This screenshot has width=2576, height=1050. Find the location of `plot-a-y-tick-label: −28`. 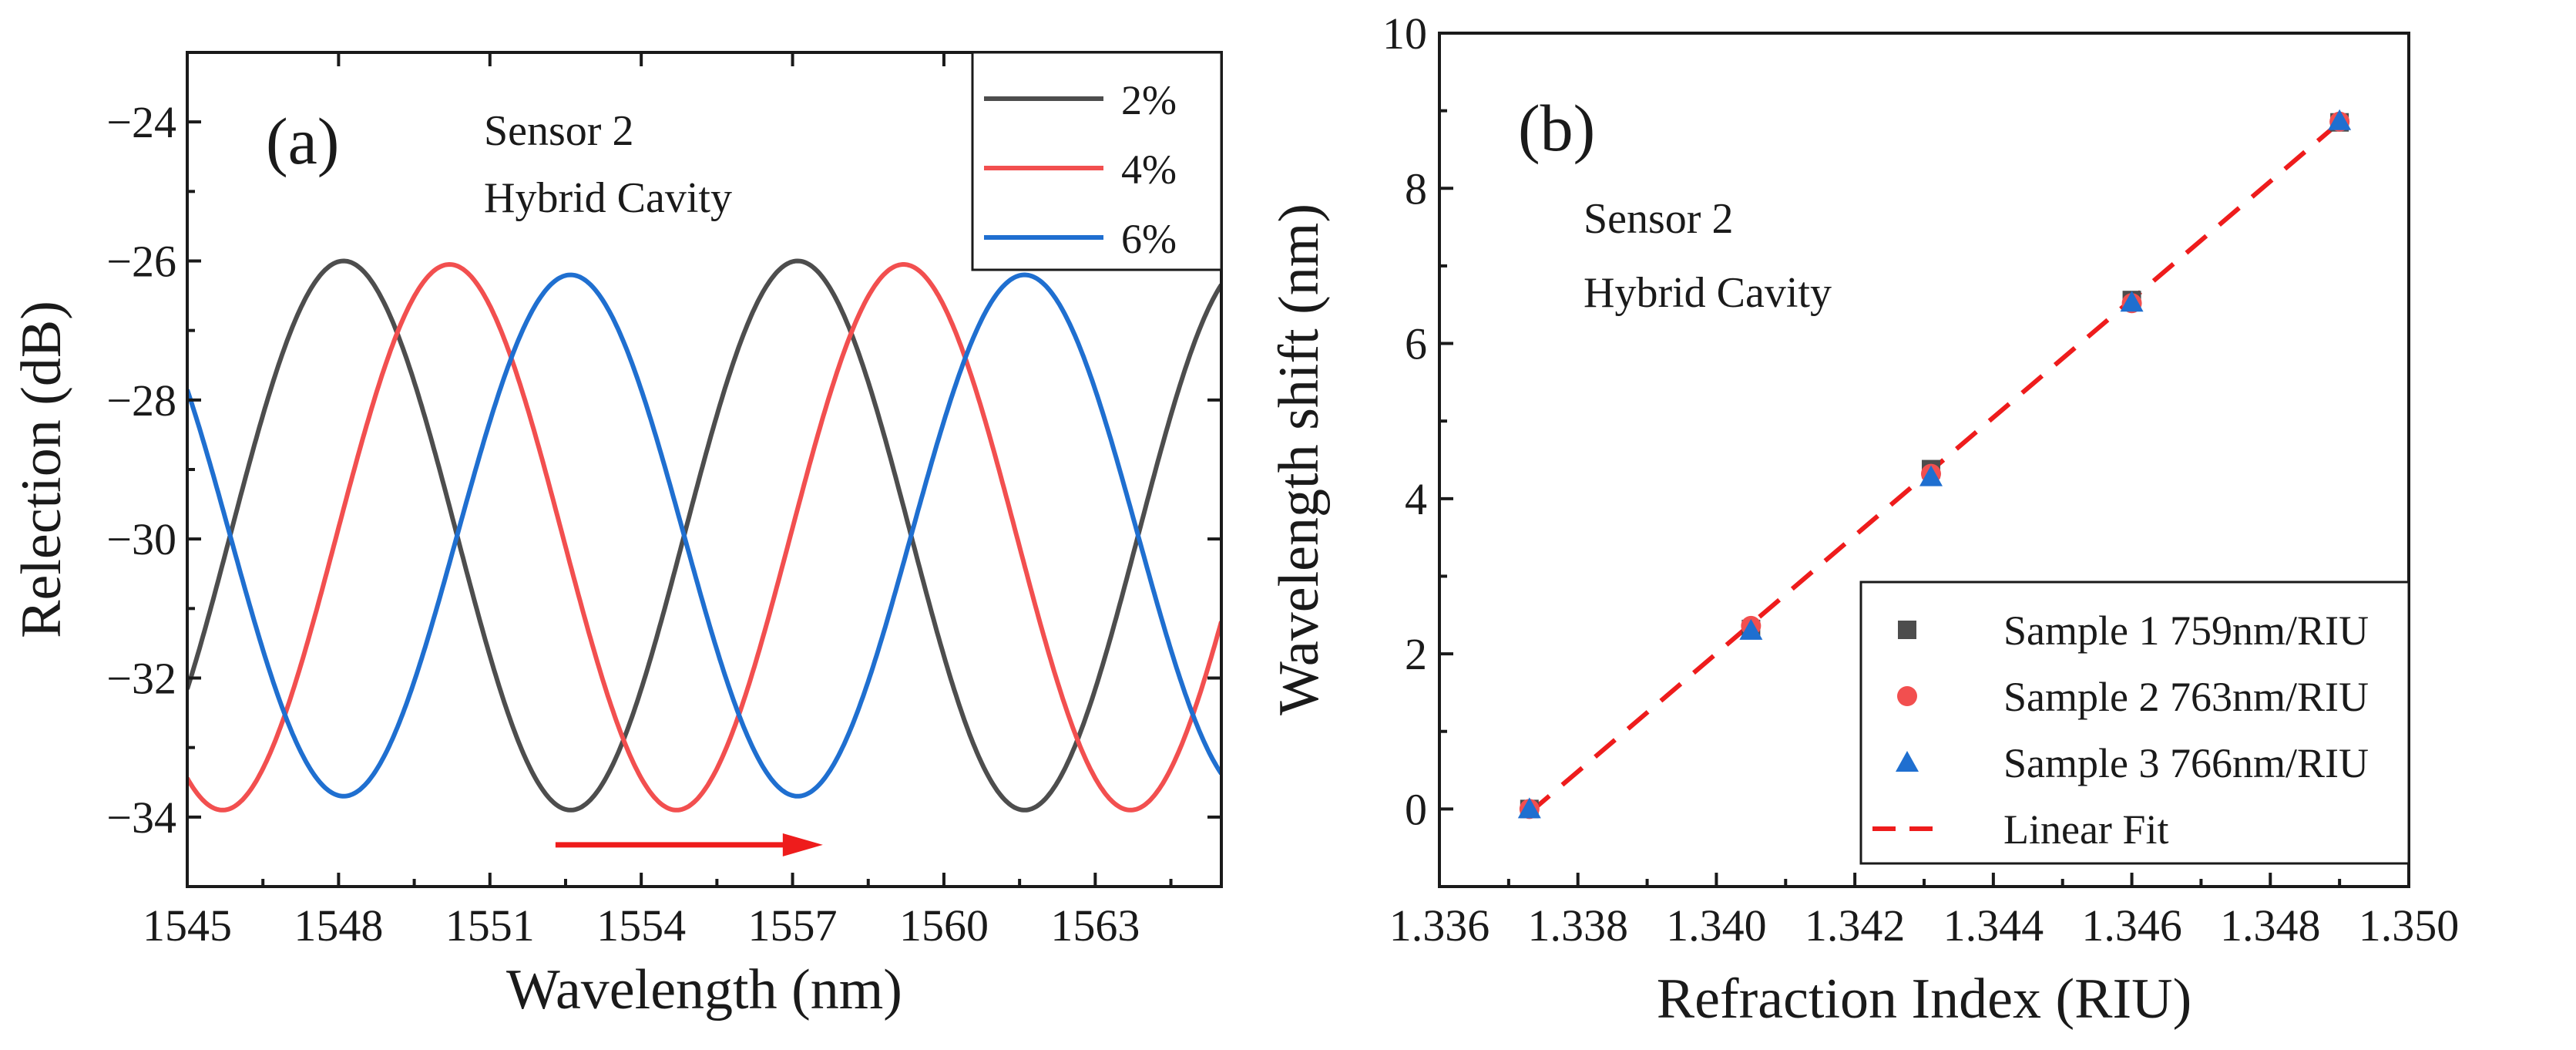

plot-a-y-tick-label: −28 is located at coordinates (141, 400).